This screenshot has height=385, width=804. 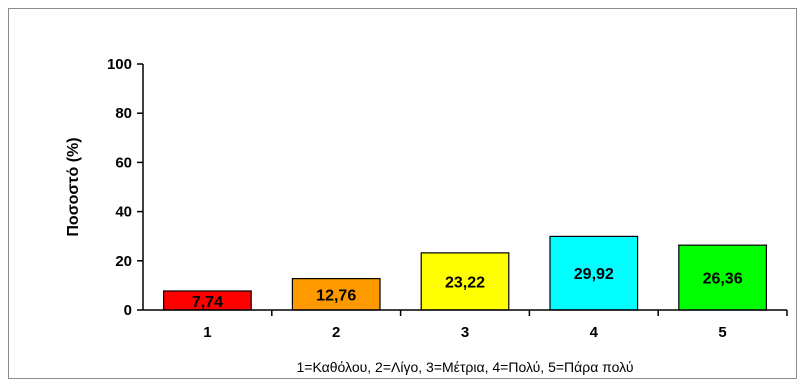 I want to click on value-label-5: 26,36, so click(x=723, y=279).